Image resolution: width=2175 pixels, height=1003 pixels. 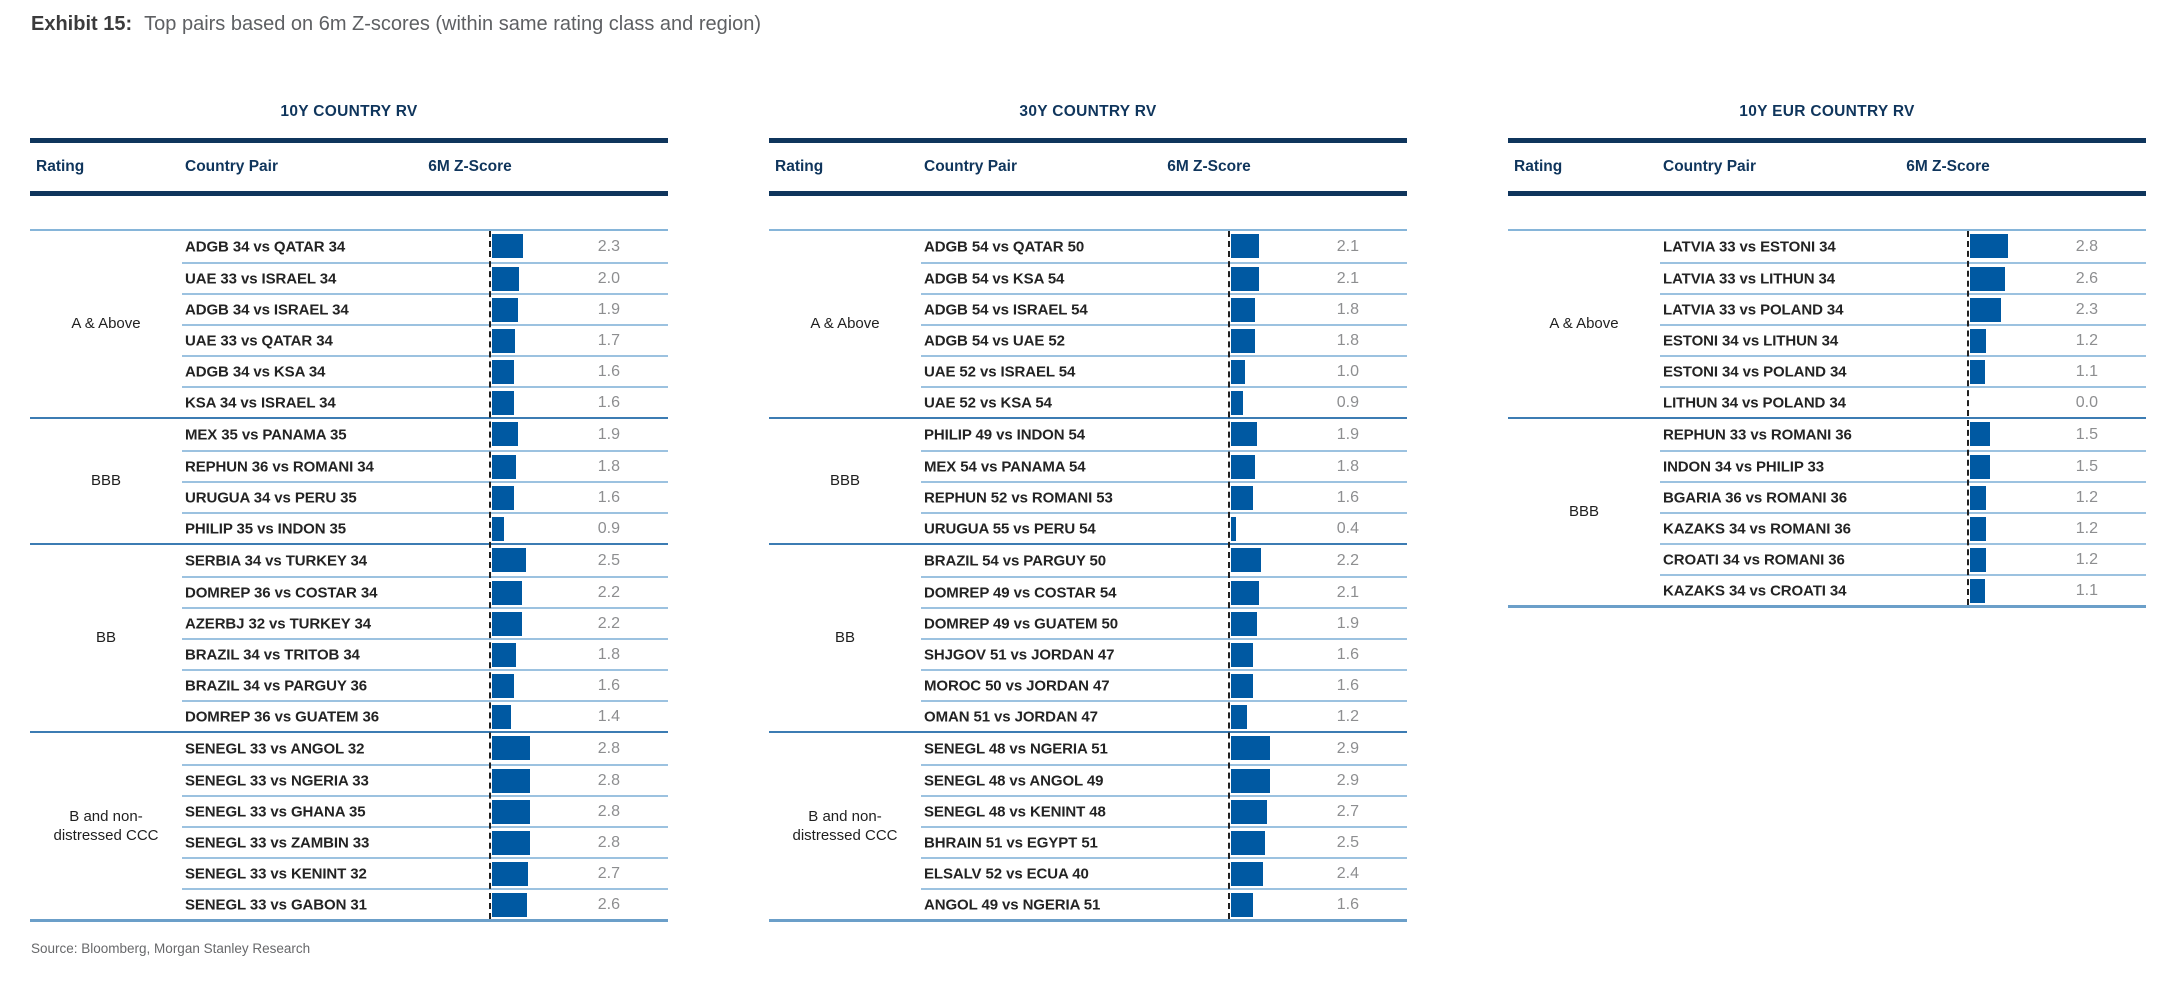 What do you see at coordinates (1903, 277) in the screenshot?
I see `table-row: LATVIA 33 vs LITHUN 34 2.6` at bounding box center [1903, 277].